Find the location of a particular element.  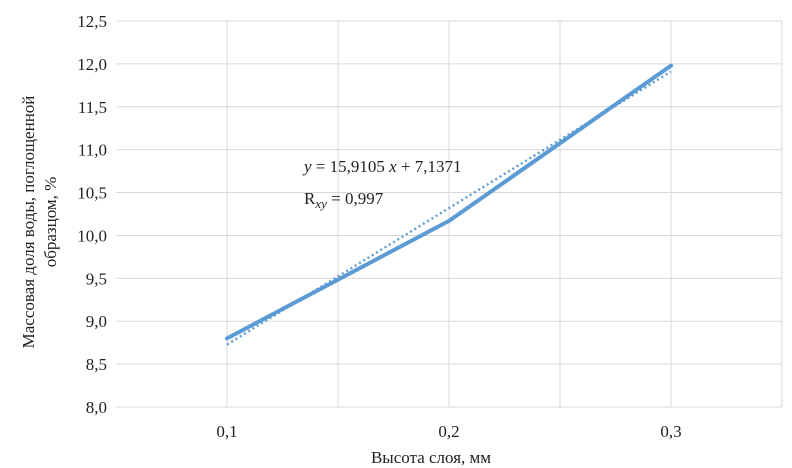

y-tick-label: 10,0 is located at coordinates (92, 235).